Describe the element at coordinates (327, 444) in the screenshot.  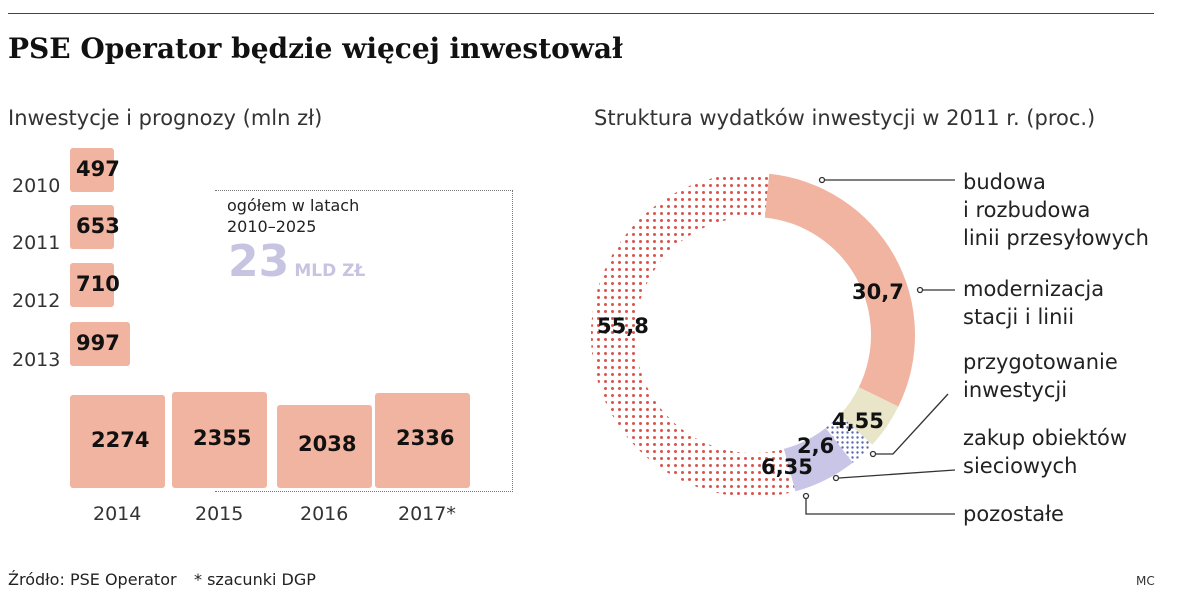
I see `bar-value-2016: 2038` at that location.